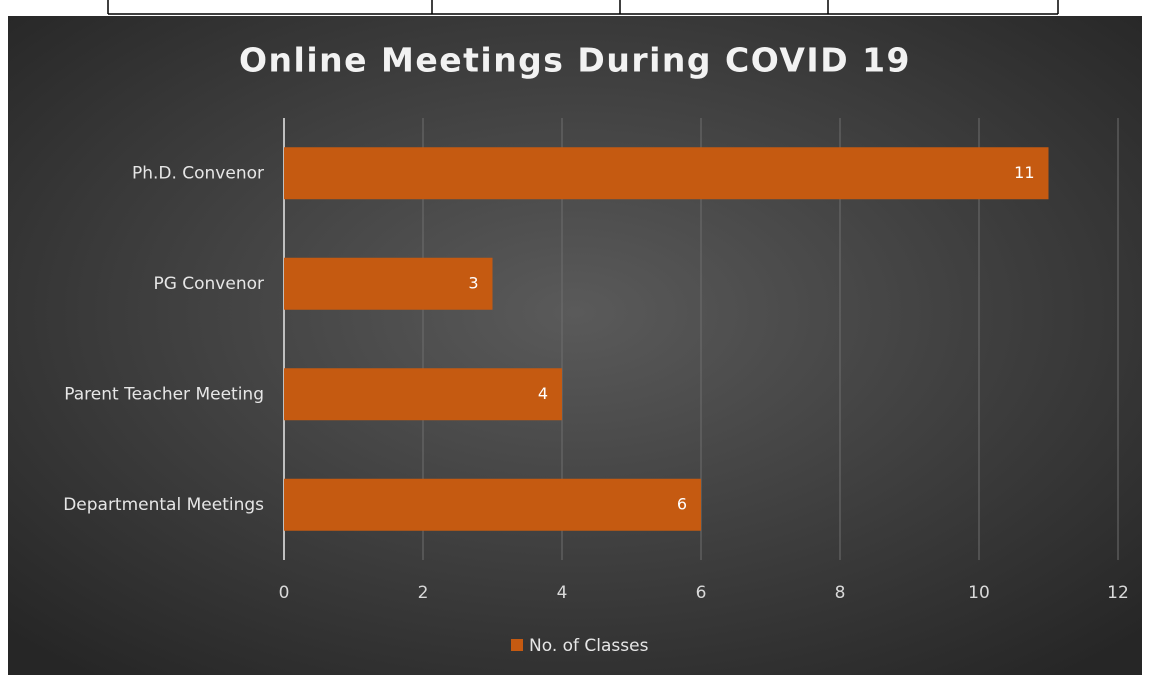  Describe the element at coordinates (164, 394) in the screenshot. I see `y-tick-label: Parent Teacher Meeting` at that location.